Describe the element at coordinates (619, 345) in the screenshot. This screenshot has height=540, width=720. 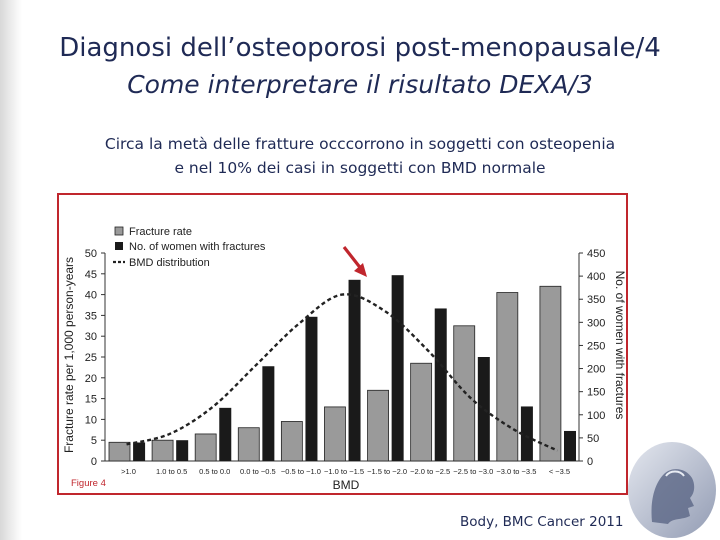
I see `right-axis-title: No. of women with fractures` at that location.